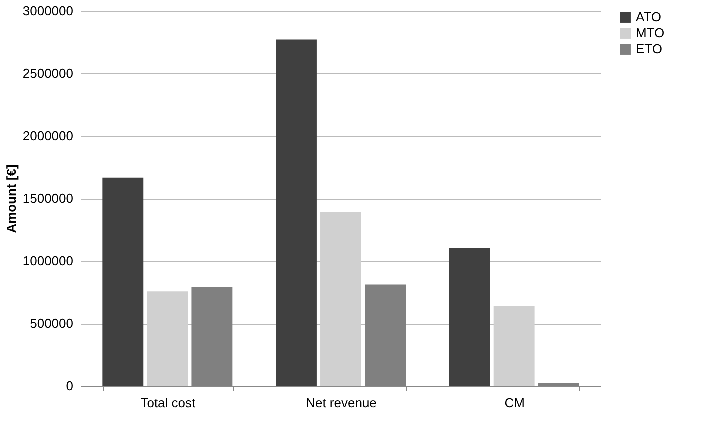 This screenshot has height=429, width=707. I want to click on y-tick-label: 1000000, so click(48, 261).